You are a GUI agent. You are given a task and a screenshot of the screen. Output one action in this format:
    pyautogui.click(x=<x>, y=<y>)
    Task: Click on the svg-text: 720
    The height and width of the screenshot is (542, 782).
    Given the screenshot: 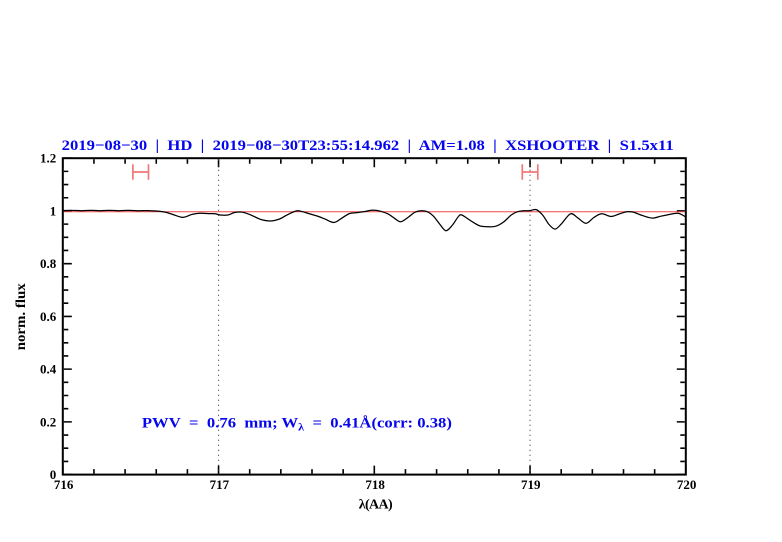 What is the action you would take?
    pyautogui.click(x=687, y=484)
    